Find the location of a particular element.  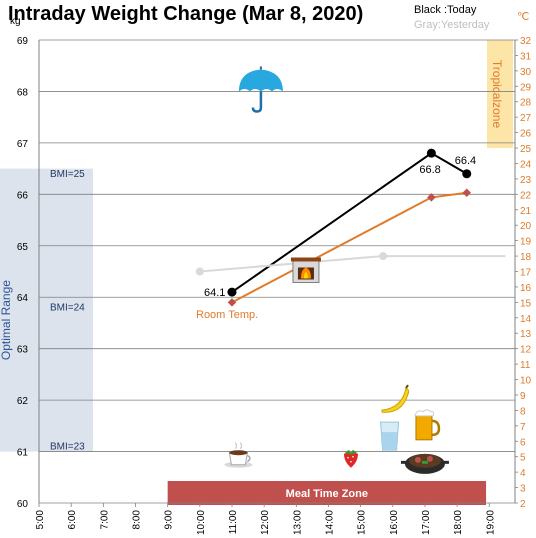

bmi-label: BMI=24 is located at coordinates (67, 308).